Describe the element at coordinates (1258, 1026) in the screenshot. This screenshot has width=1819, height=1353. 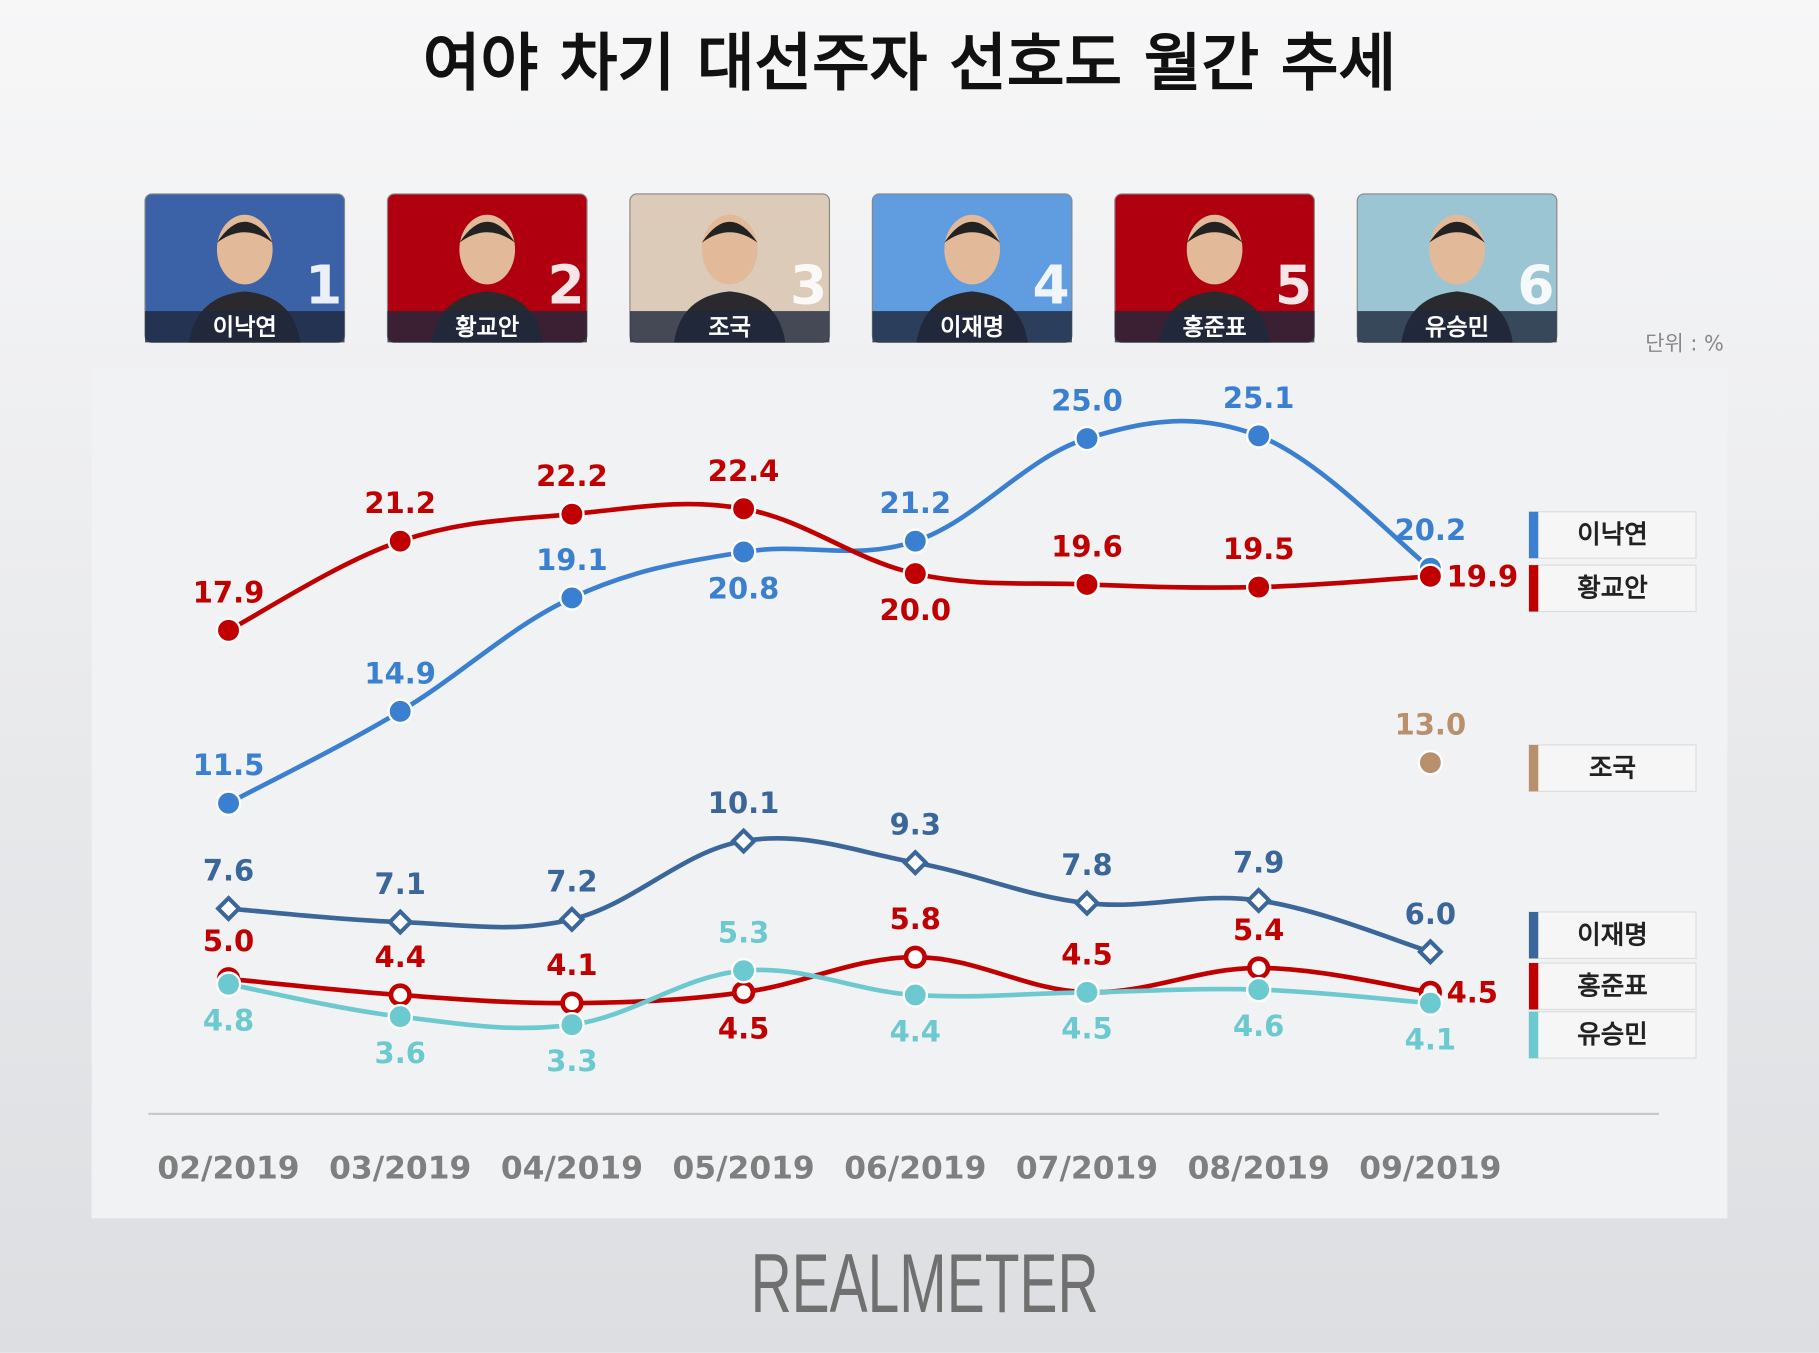
I see `data-label: 4.6` at that location.